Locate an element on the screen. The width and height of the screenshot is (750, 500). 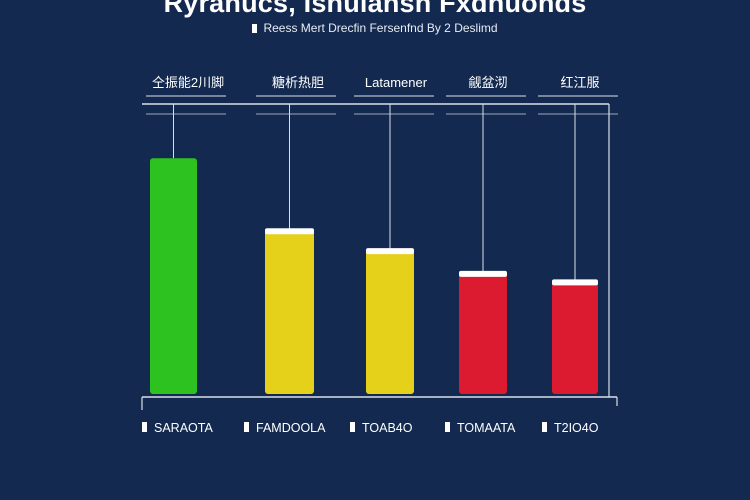
category-label: FAMDOOLA is located at coordinates (291, 428).